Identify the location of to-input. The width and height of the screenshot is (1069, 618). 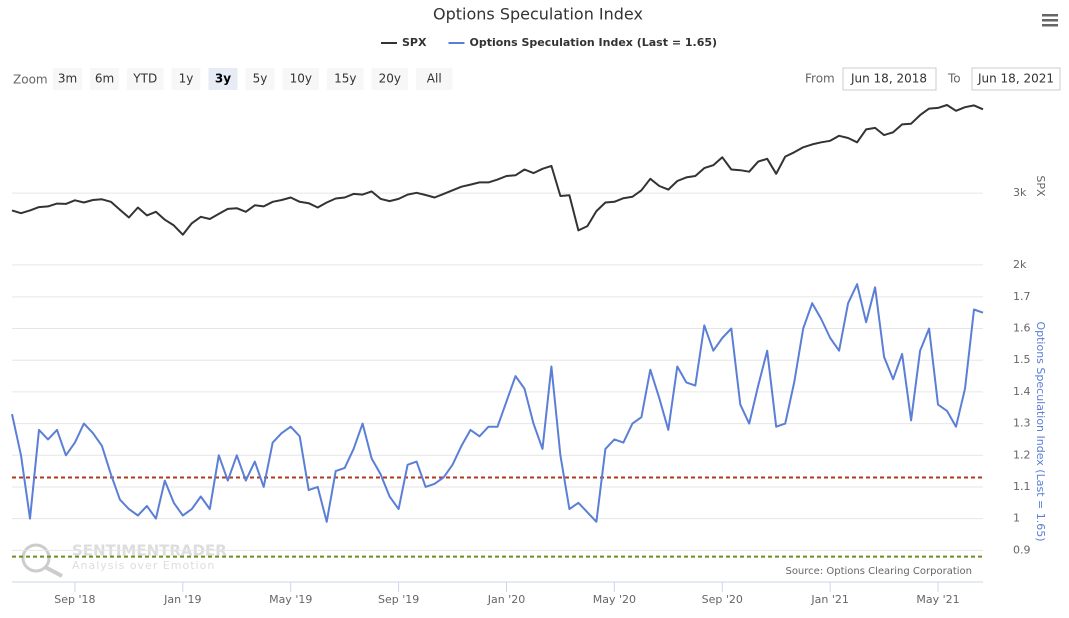
(1016, 79).